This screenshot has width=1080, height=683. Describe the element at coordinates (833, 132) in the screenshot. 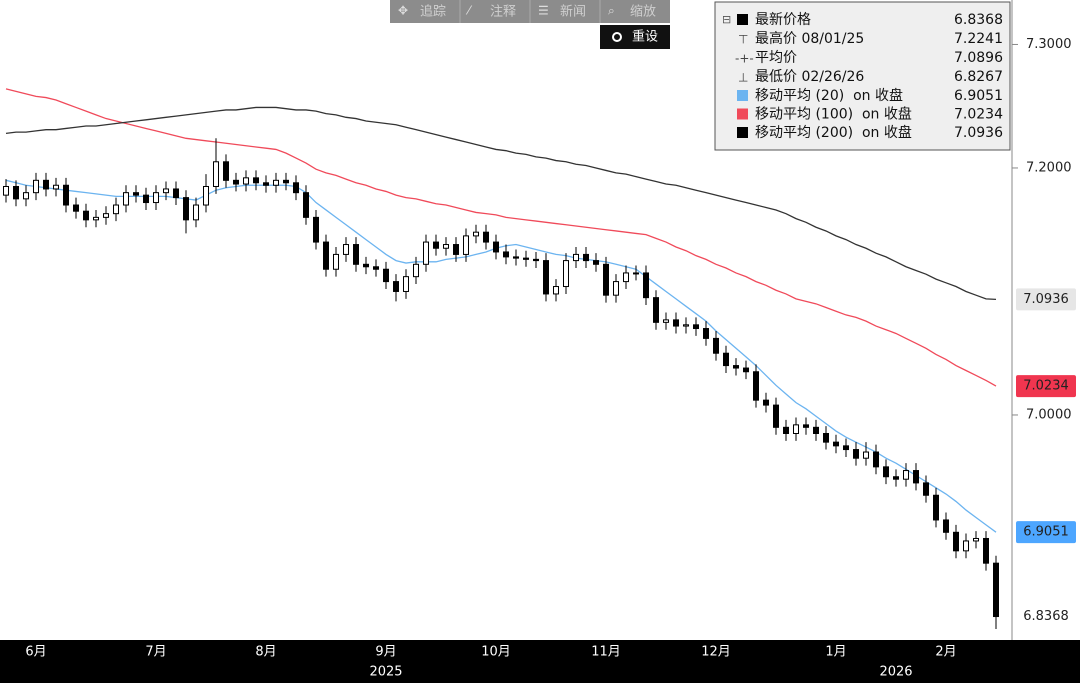

I see `legend-label: 移动平均 (200) on 收盘` at that location.